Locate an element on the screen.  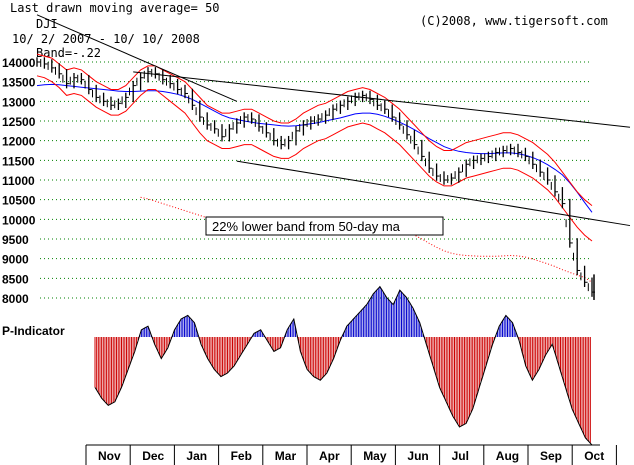
month-label: Jan is located at coordinates (196, 456).